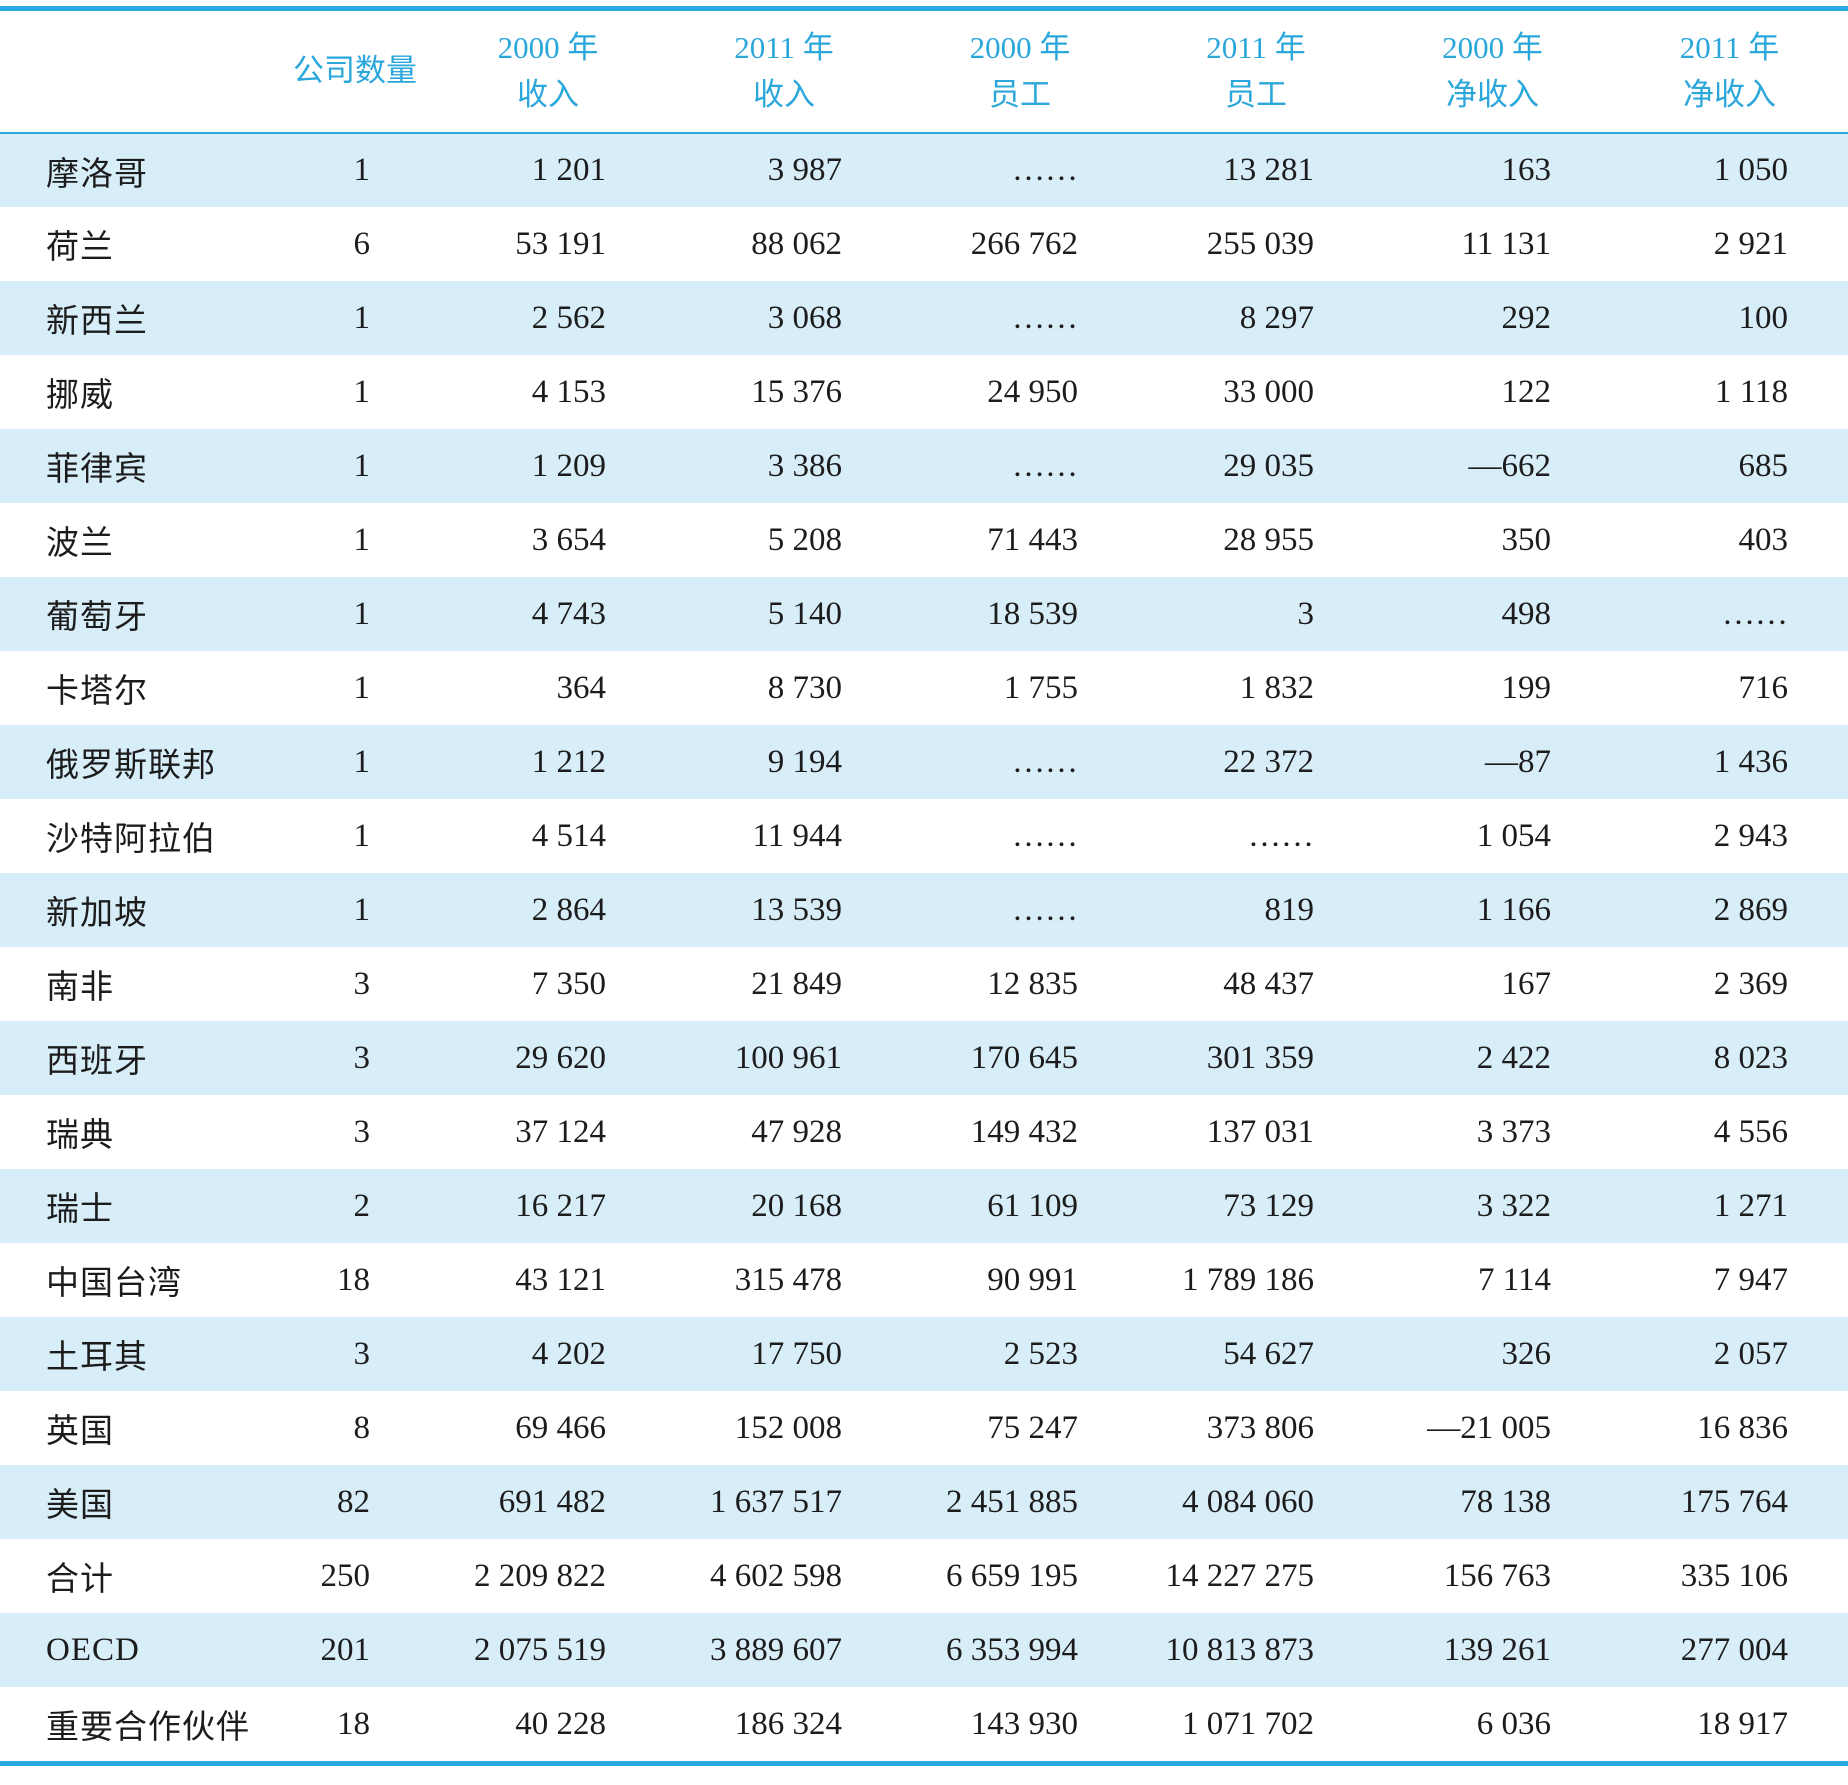 This screenshot has width=1848, height=1785. What do you see at coordinates (1742, 1723) in the screenshot?
I see `cell-value: 18 917` at bounding box center [1742, 1723].